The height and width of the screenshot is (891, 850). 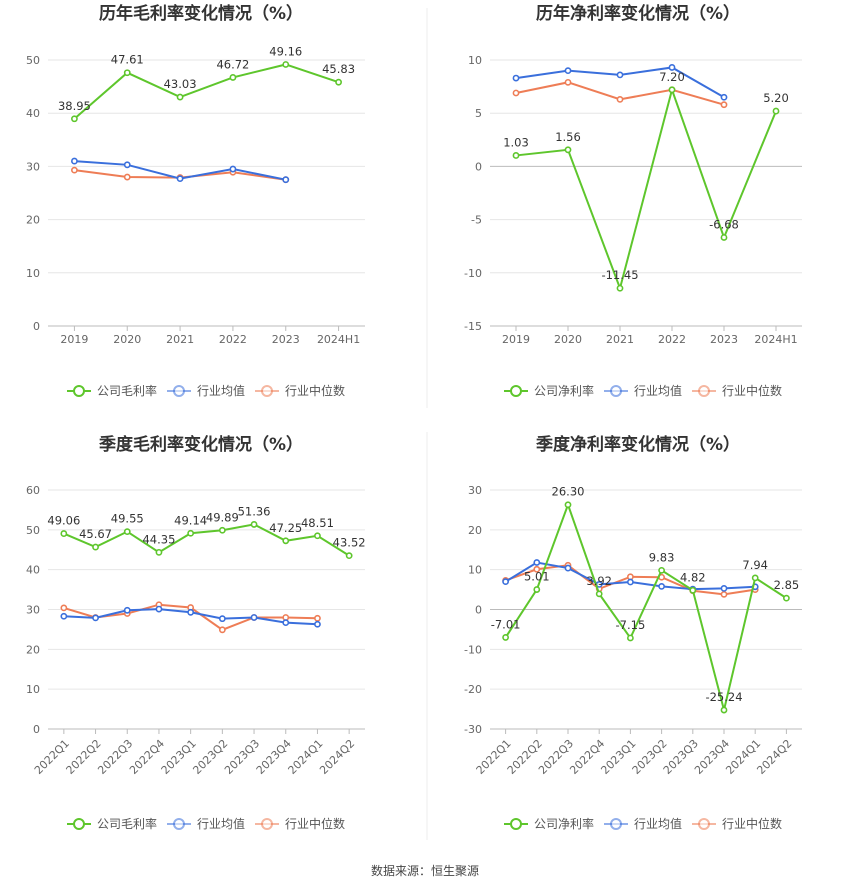 What do you see at coordinates (787, 585) in the screenshot?
I see `data-label: 2.85` at bounding box center [787, 585].